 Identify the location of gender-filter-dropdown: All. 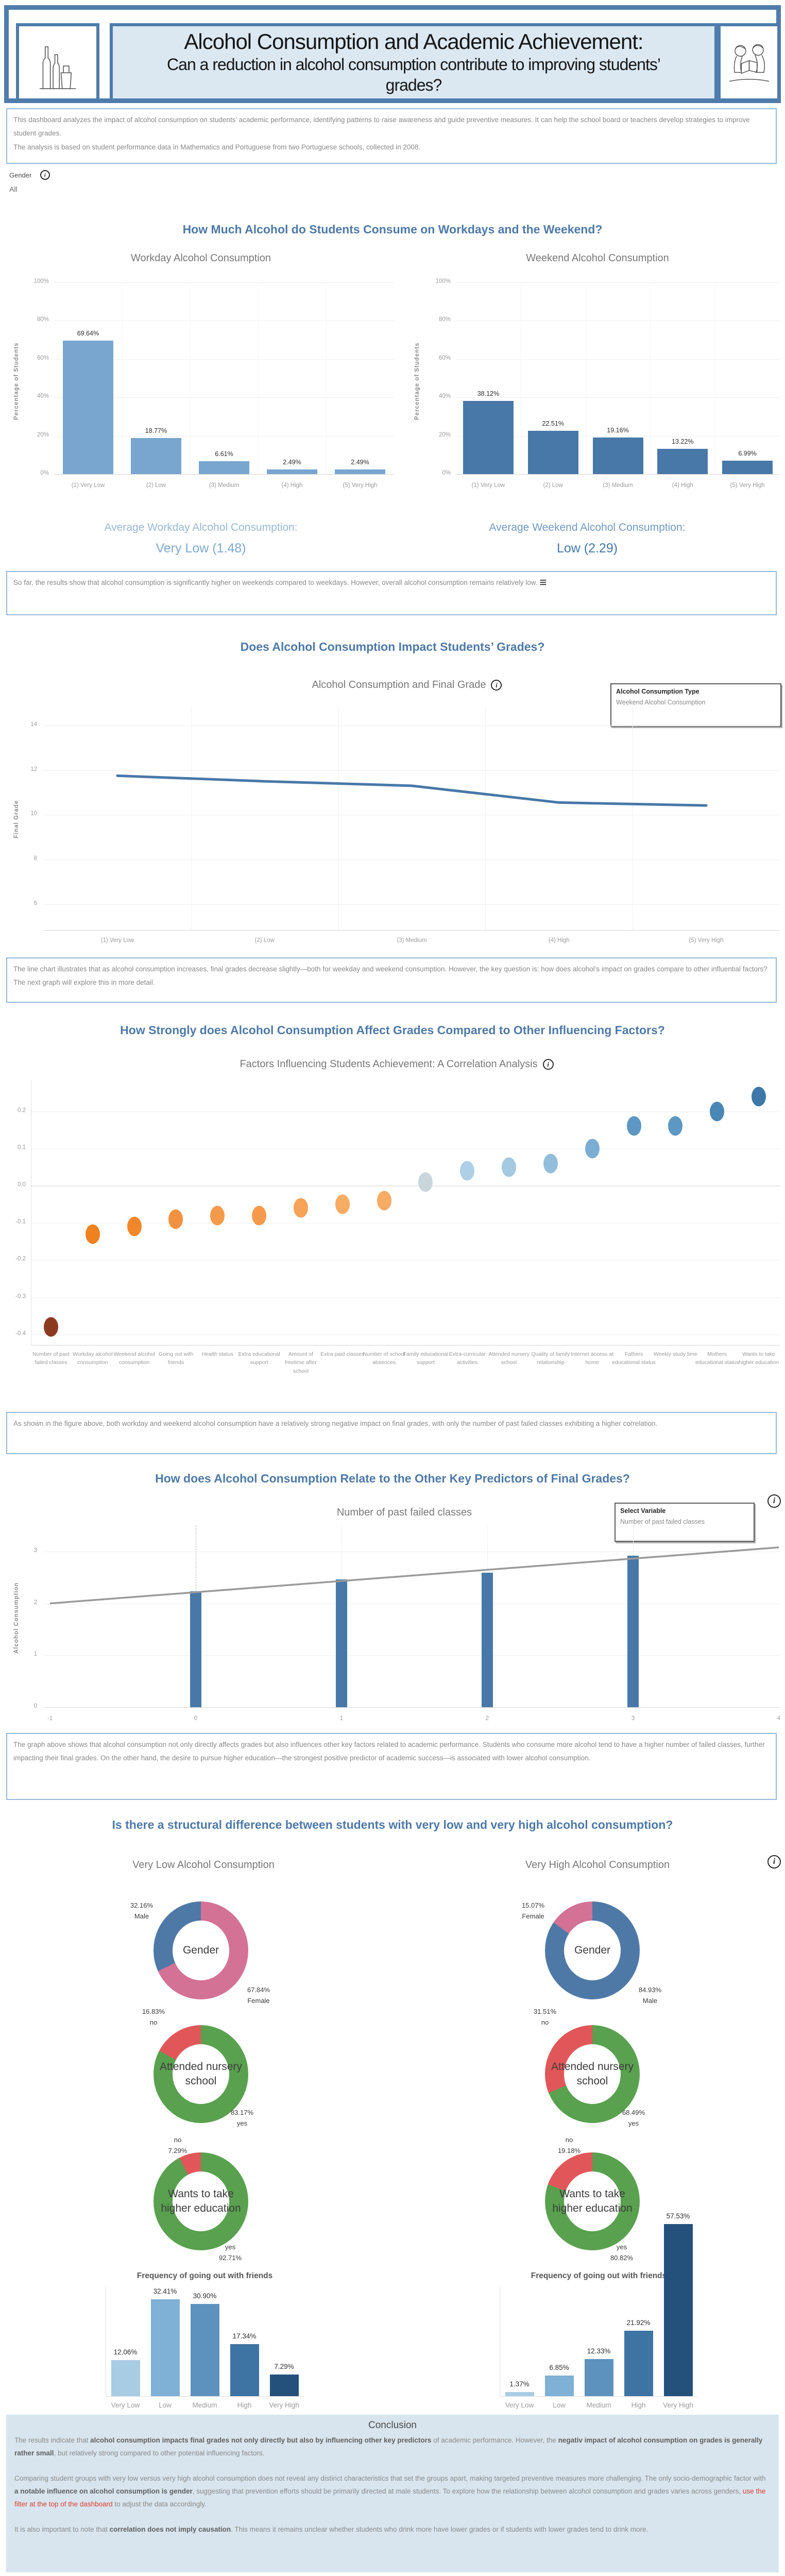
(13, 188).